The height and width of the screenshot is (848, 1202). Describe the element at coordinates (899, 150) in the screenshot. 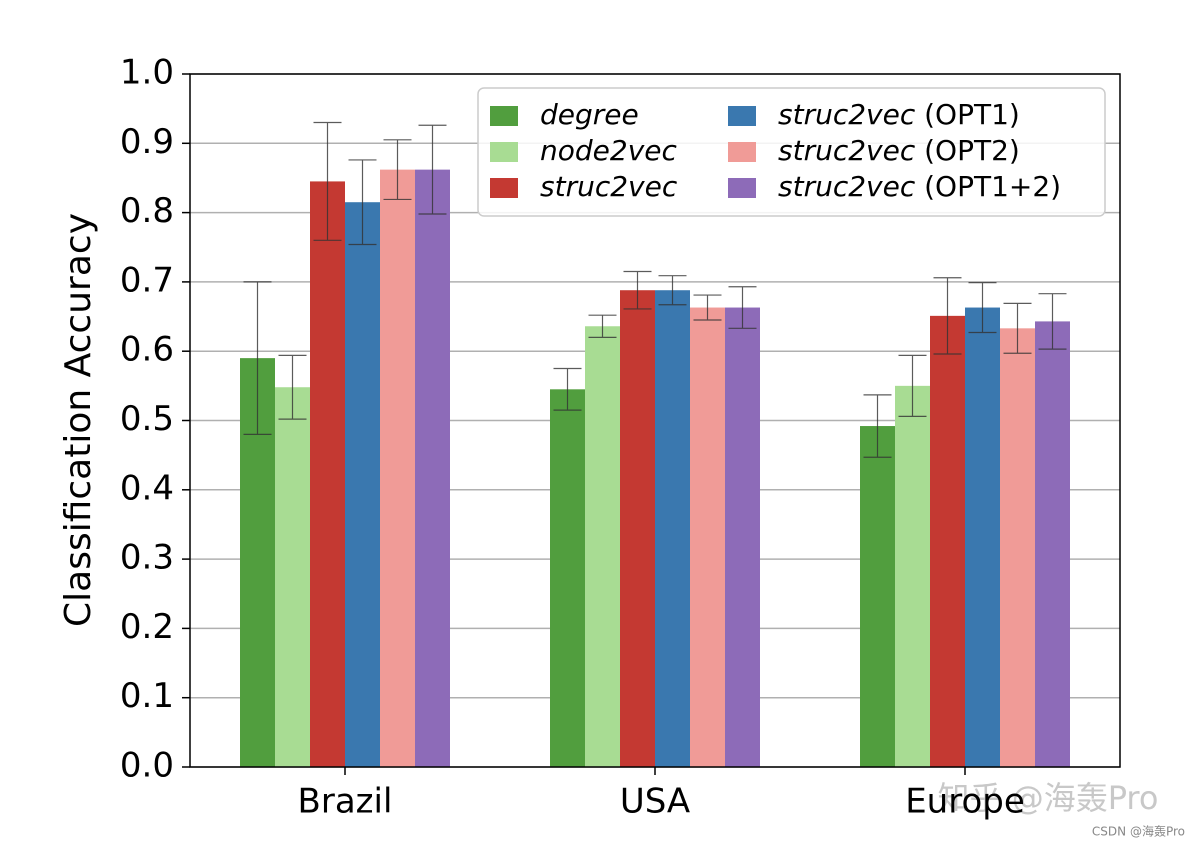

I see `legend-label: struc2vec (OPT2)` at that location.